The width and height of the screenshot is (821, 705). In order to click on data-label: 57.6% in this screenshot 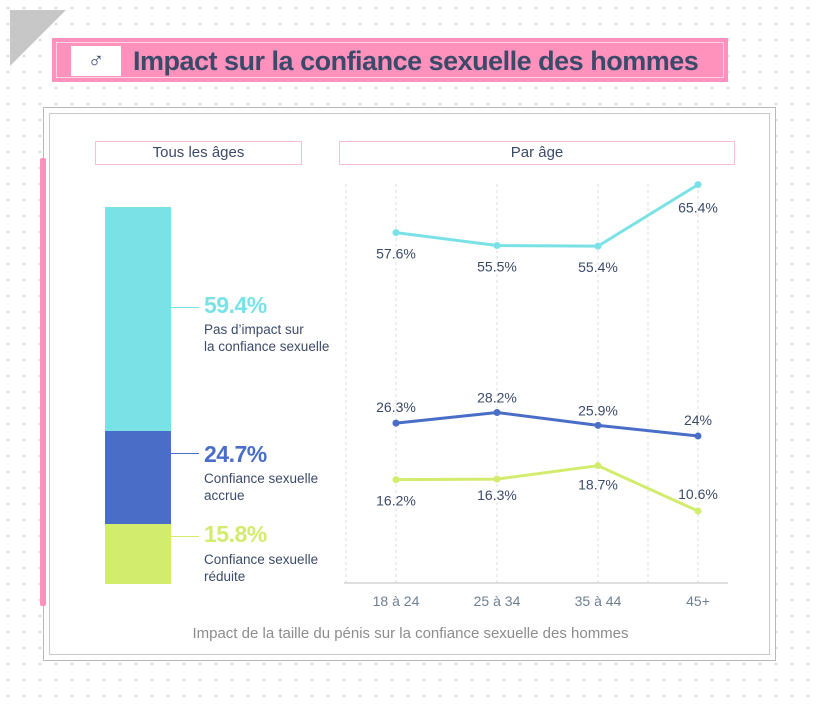, I will do `click(396, 254)`.